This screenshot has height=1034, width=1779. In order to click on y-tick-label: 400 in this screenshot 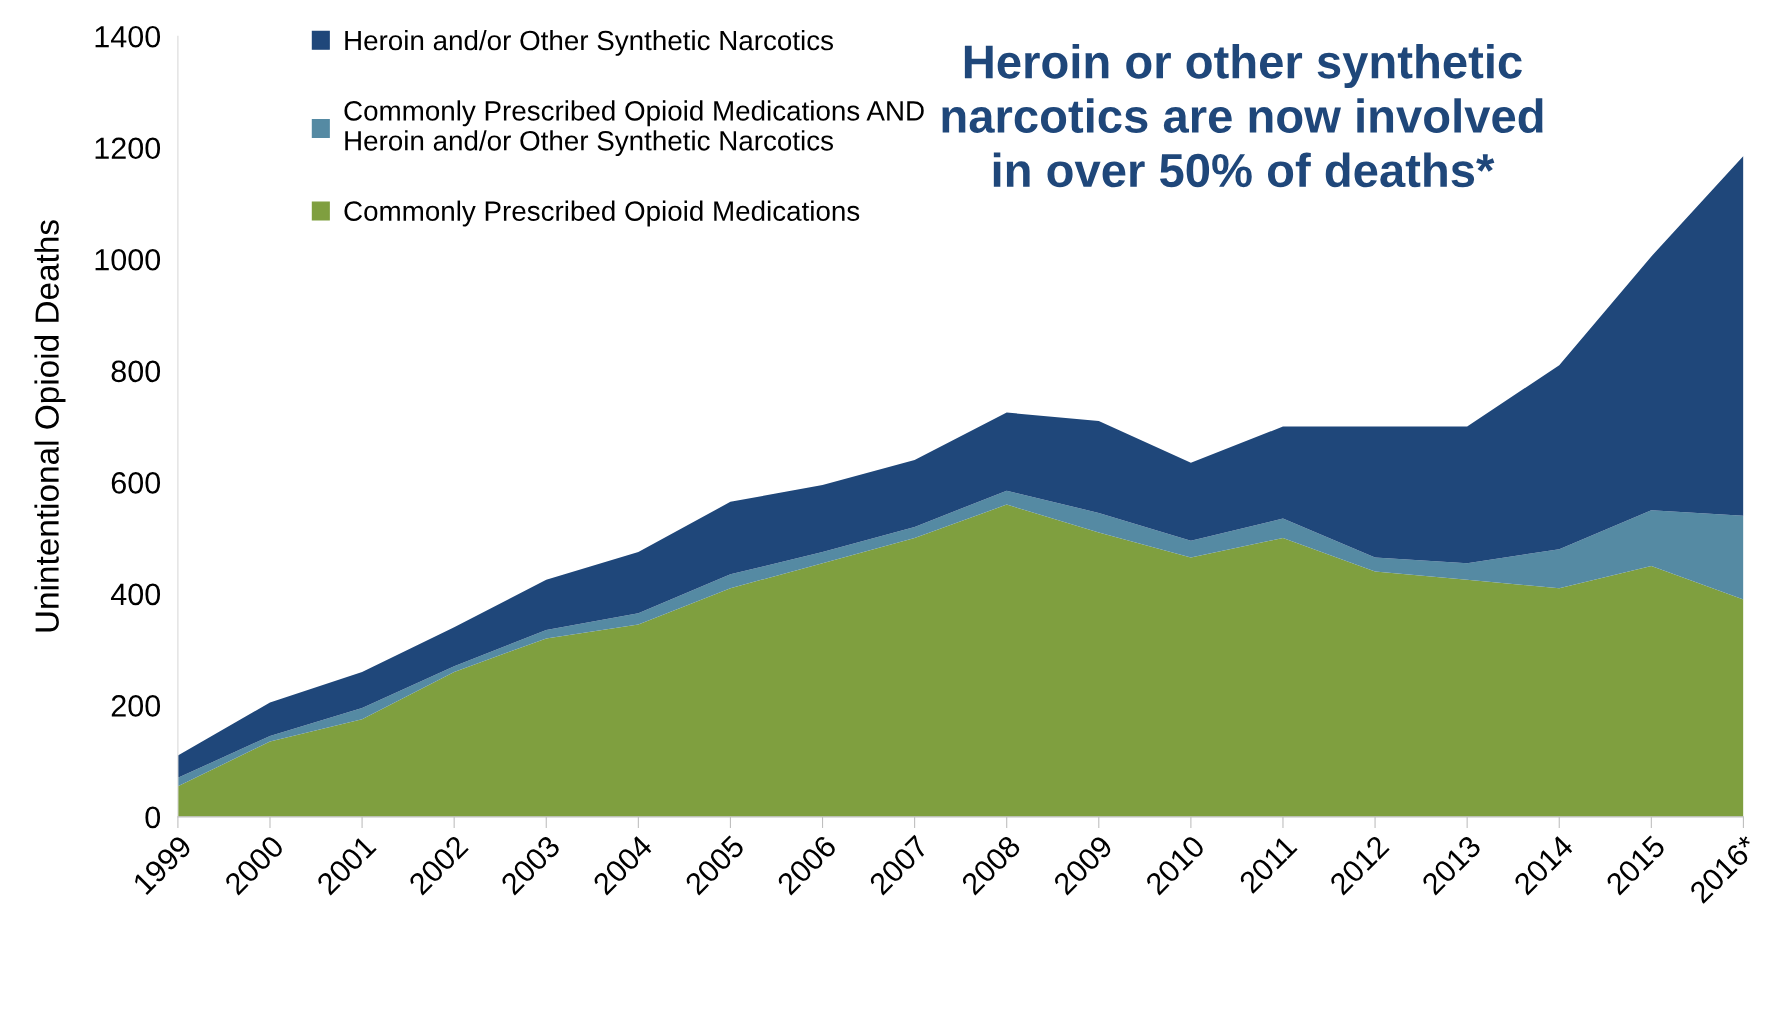, I will do `click(135, 594)`.